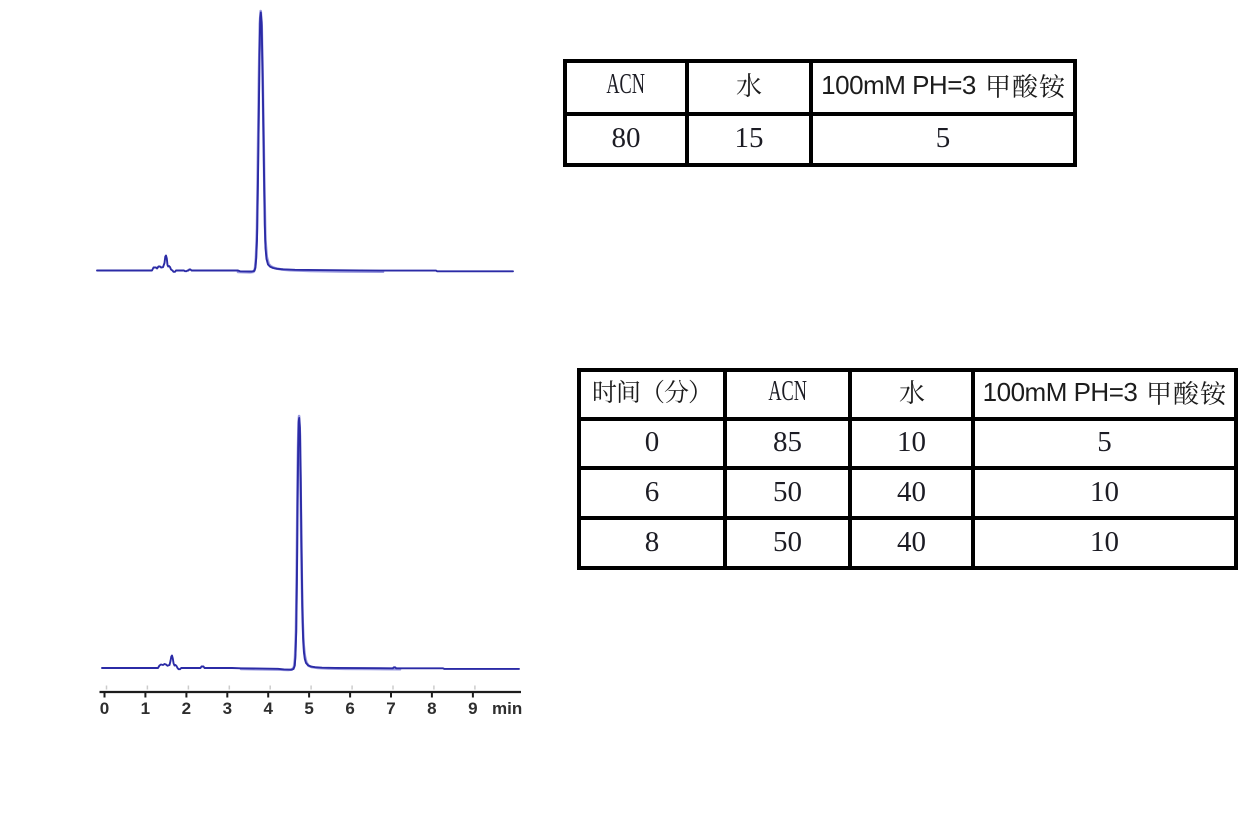 The width and height of the screenshot is (1251, 838). Describe the element at coordinates (390, 708) in the screenshot. I see `svg-text: 7` at that location.